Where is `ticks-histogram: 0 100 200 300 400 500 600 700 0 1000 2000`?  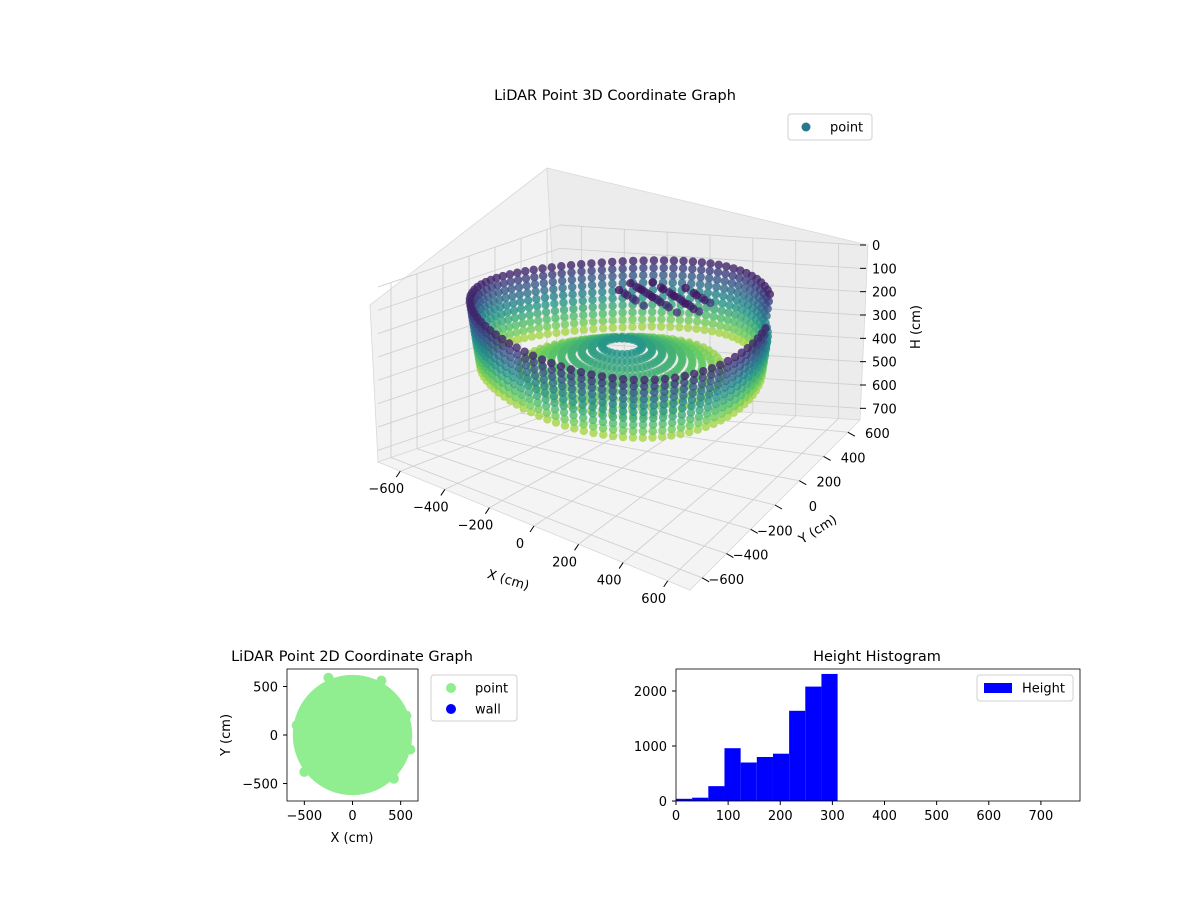
ticks-histogram: 0 100 200 300 400 500 600 700 0 1000 2000 is located at coordinates (843, 754).